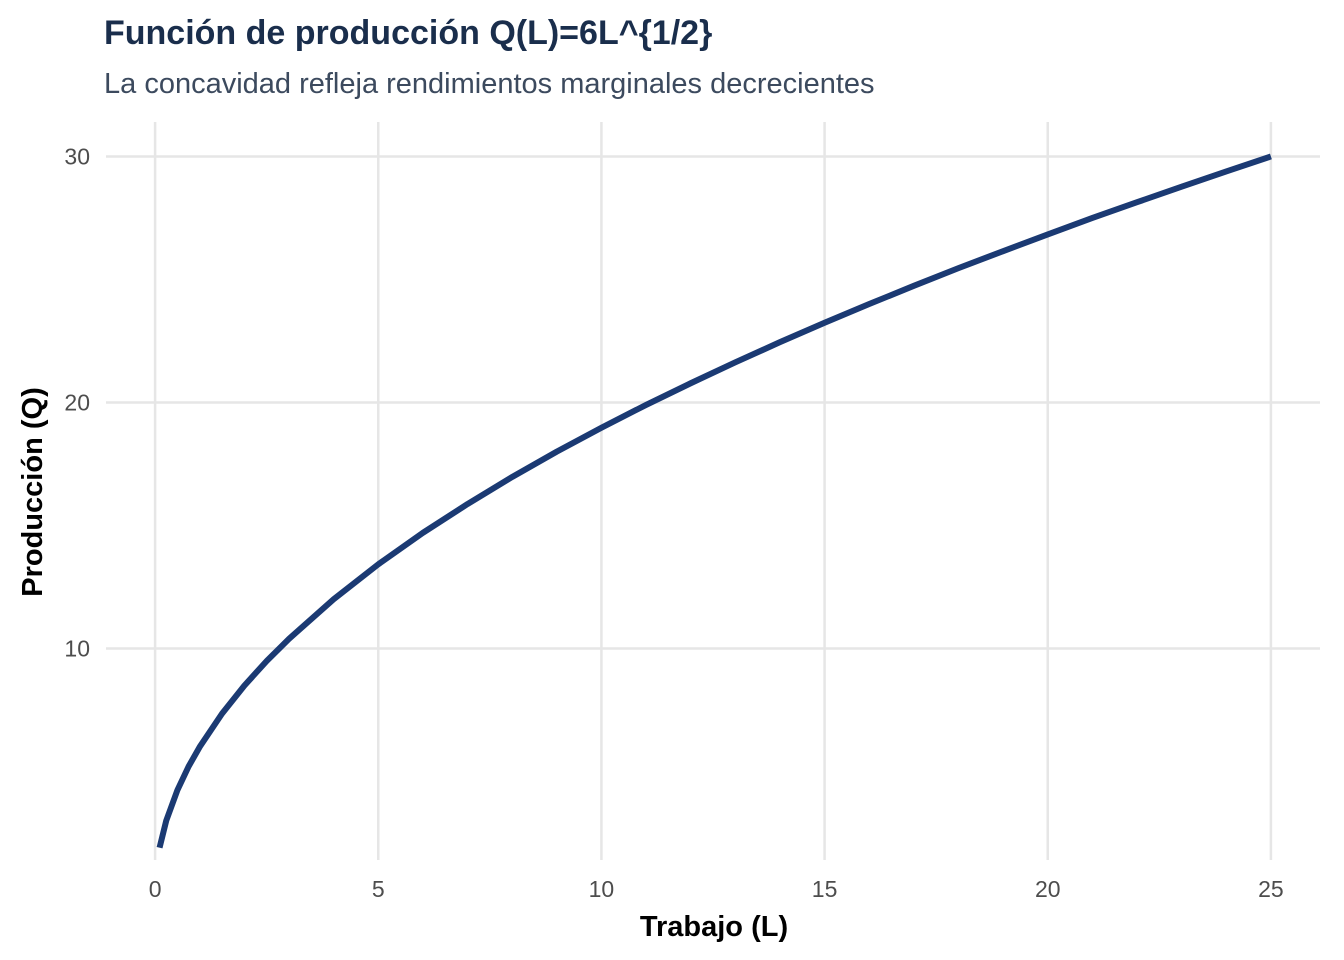 The width and height of the screenshot is (1344, 960). I want to click on x-tick-label: 20, so click(1048, 889).